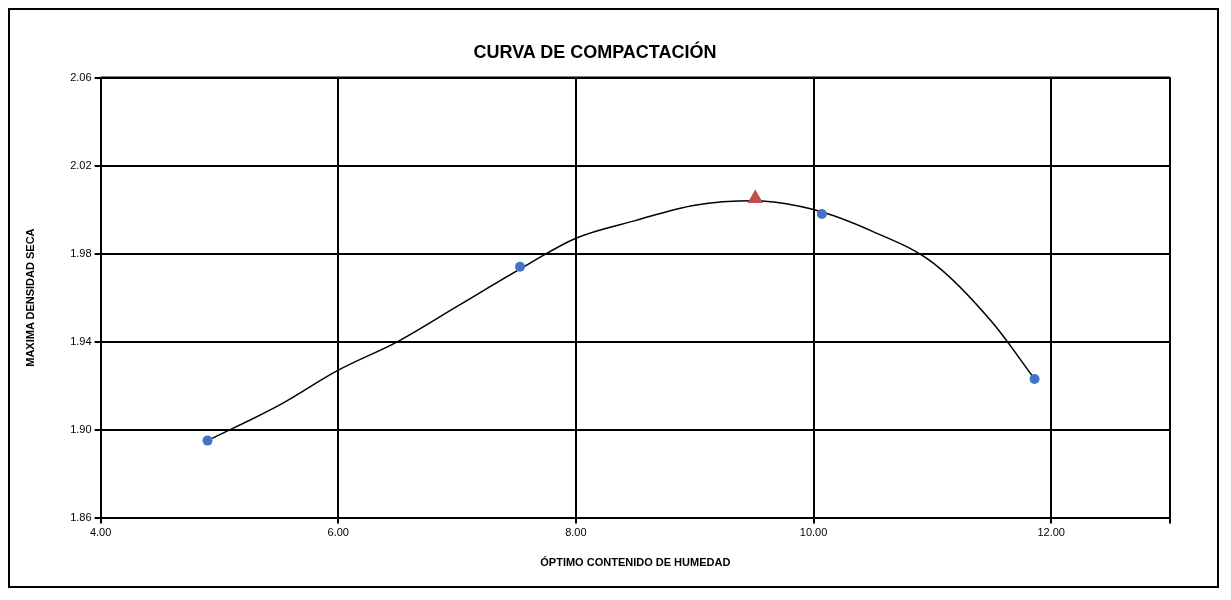  Describe the element at coordinates (576, 532) in the screenshot. I see `x-tick-label: 8.00` at that location.